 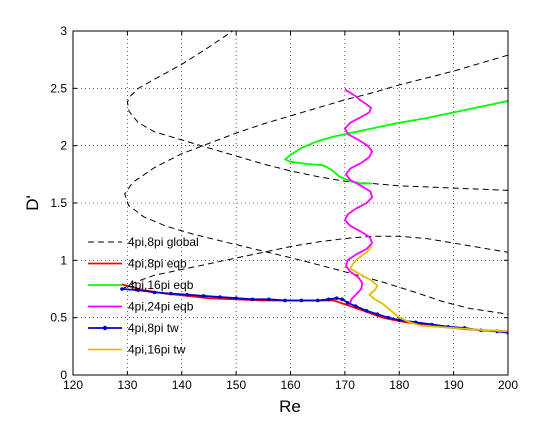 I want to click on x-tick-label: 150, so click(x=236, y=385).